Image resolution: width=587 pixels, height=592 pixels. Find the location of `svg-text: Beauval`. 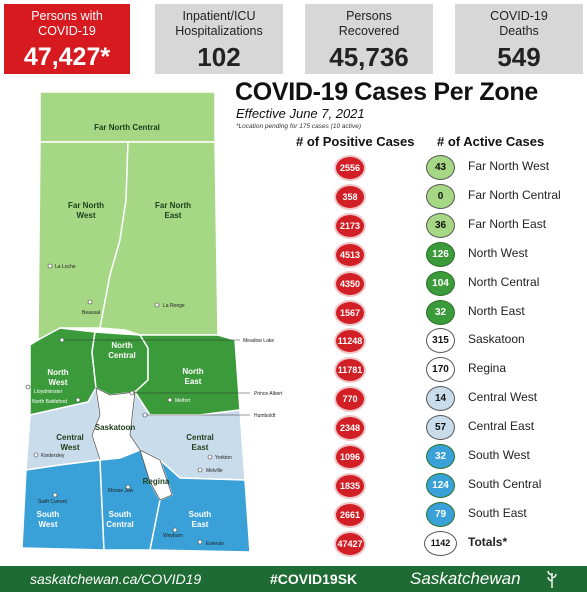

svg-text: Beauval is located at coordinates (91, 313).